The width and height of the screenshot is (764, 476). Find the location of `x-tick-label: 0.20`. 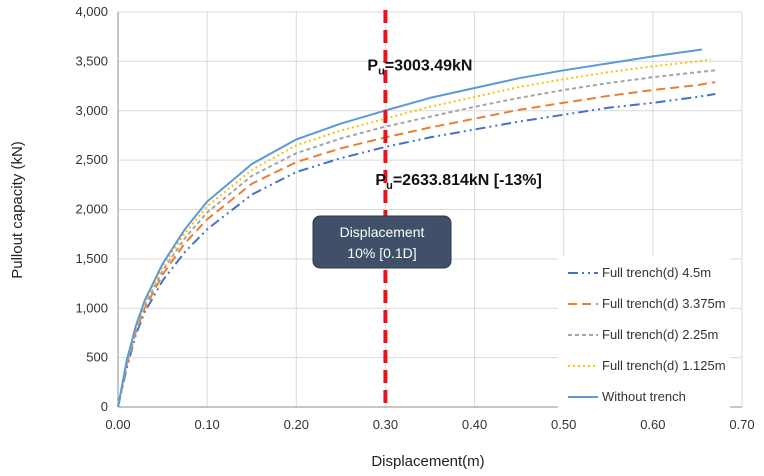

x-tick-label: 0.20 is located at coordinates (296, 424).